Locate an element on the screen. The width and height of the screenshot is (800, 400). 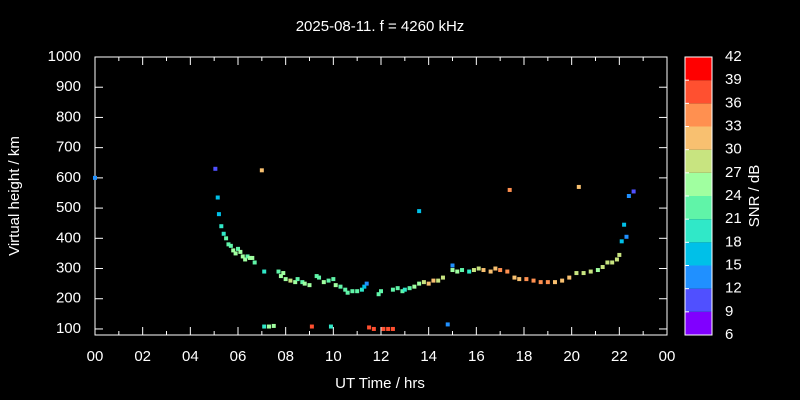
y-tick-label: 600 is located at coordinates (68, 177).